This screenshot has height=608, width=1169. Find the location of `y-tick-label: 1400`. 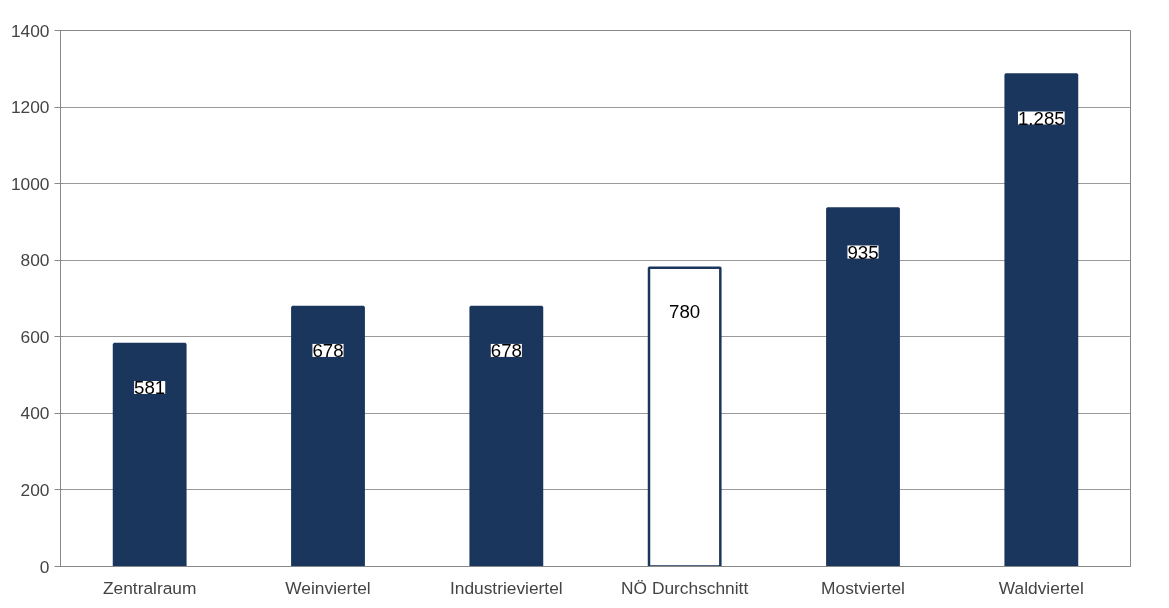

y-tick-label: 1400 is located at coordinates (30, 30).